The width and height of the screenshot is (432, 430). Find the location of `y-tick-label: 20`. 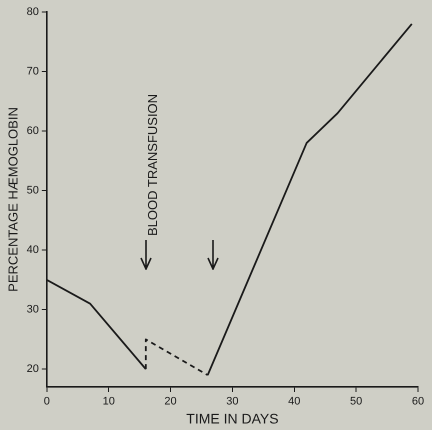

y-tick-label: 20 is located at coordinates (32, 369).